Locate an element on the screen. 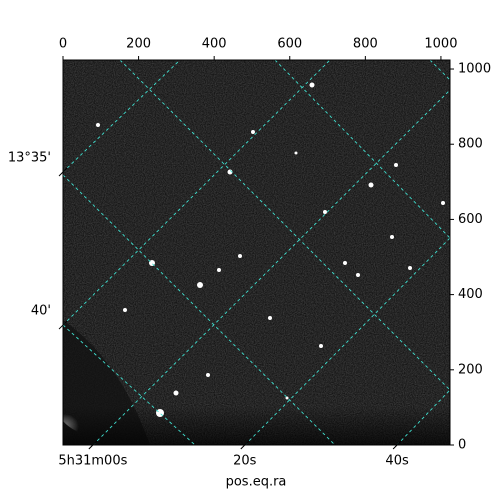  x-tick-label: 600 is located at coordinates (289, 44).